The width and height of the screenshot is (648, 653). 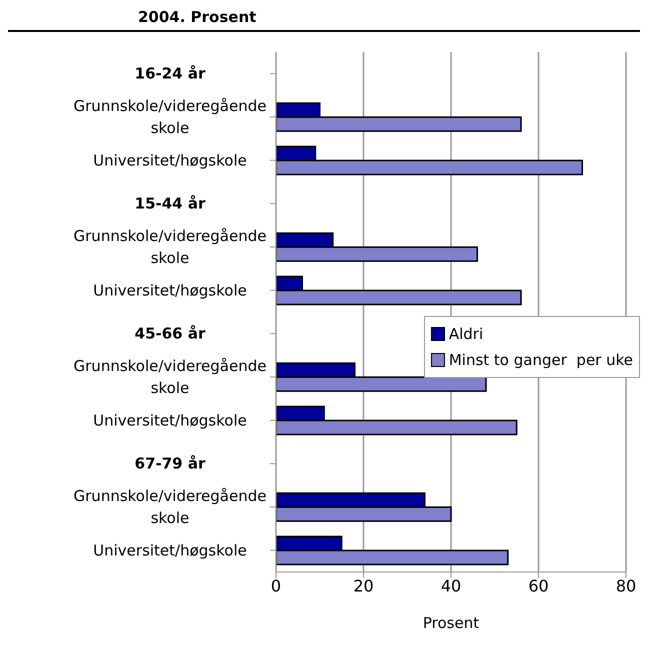 I want to click on x-tick-label: 80, so click(x=626, y=586).